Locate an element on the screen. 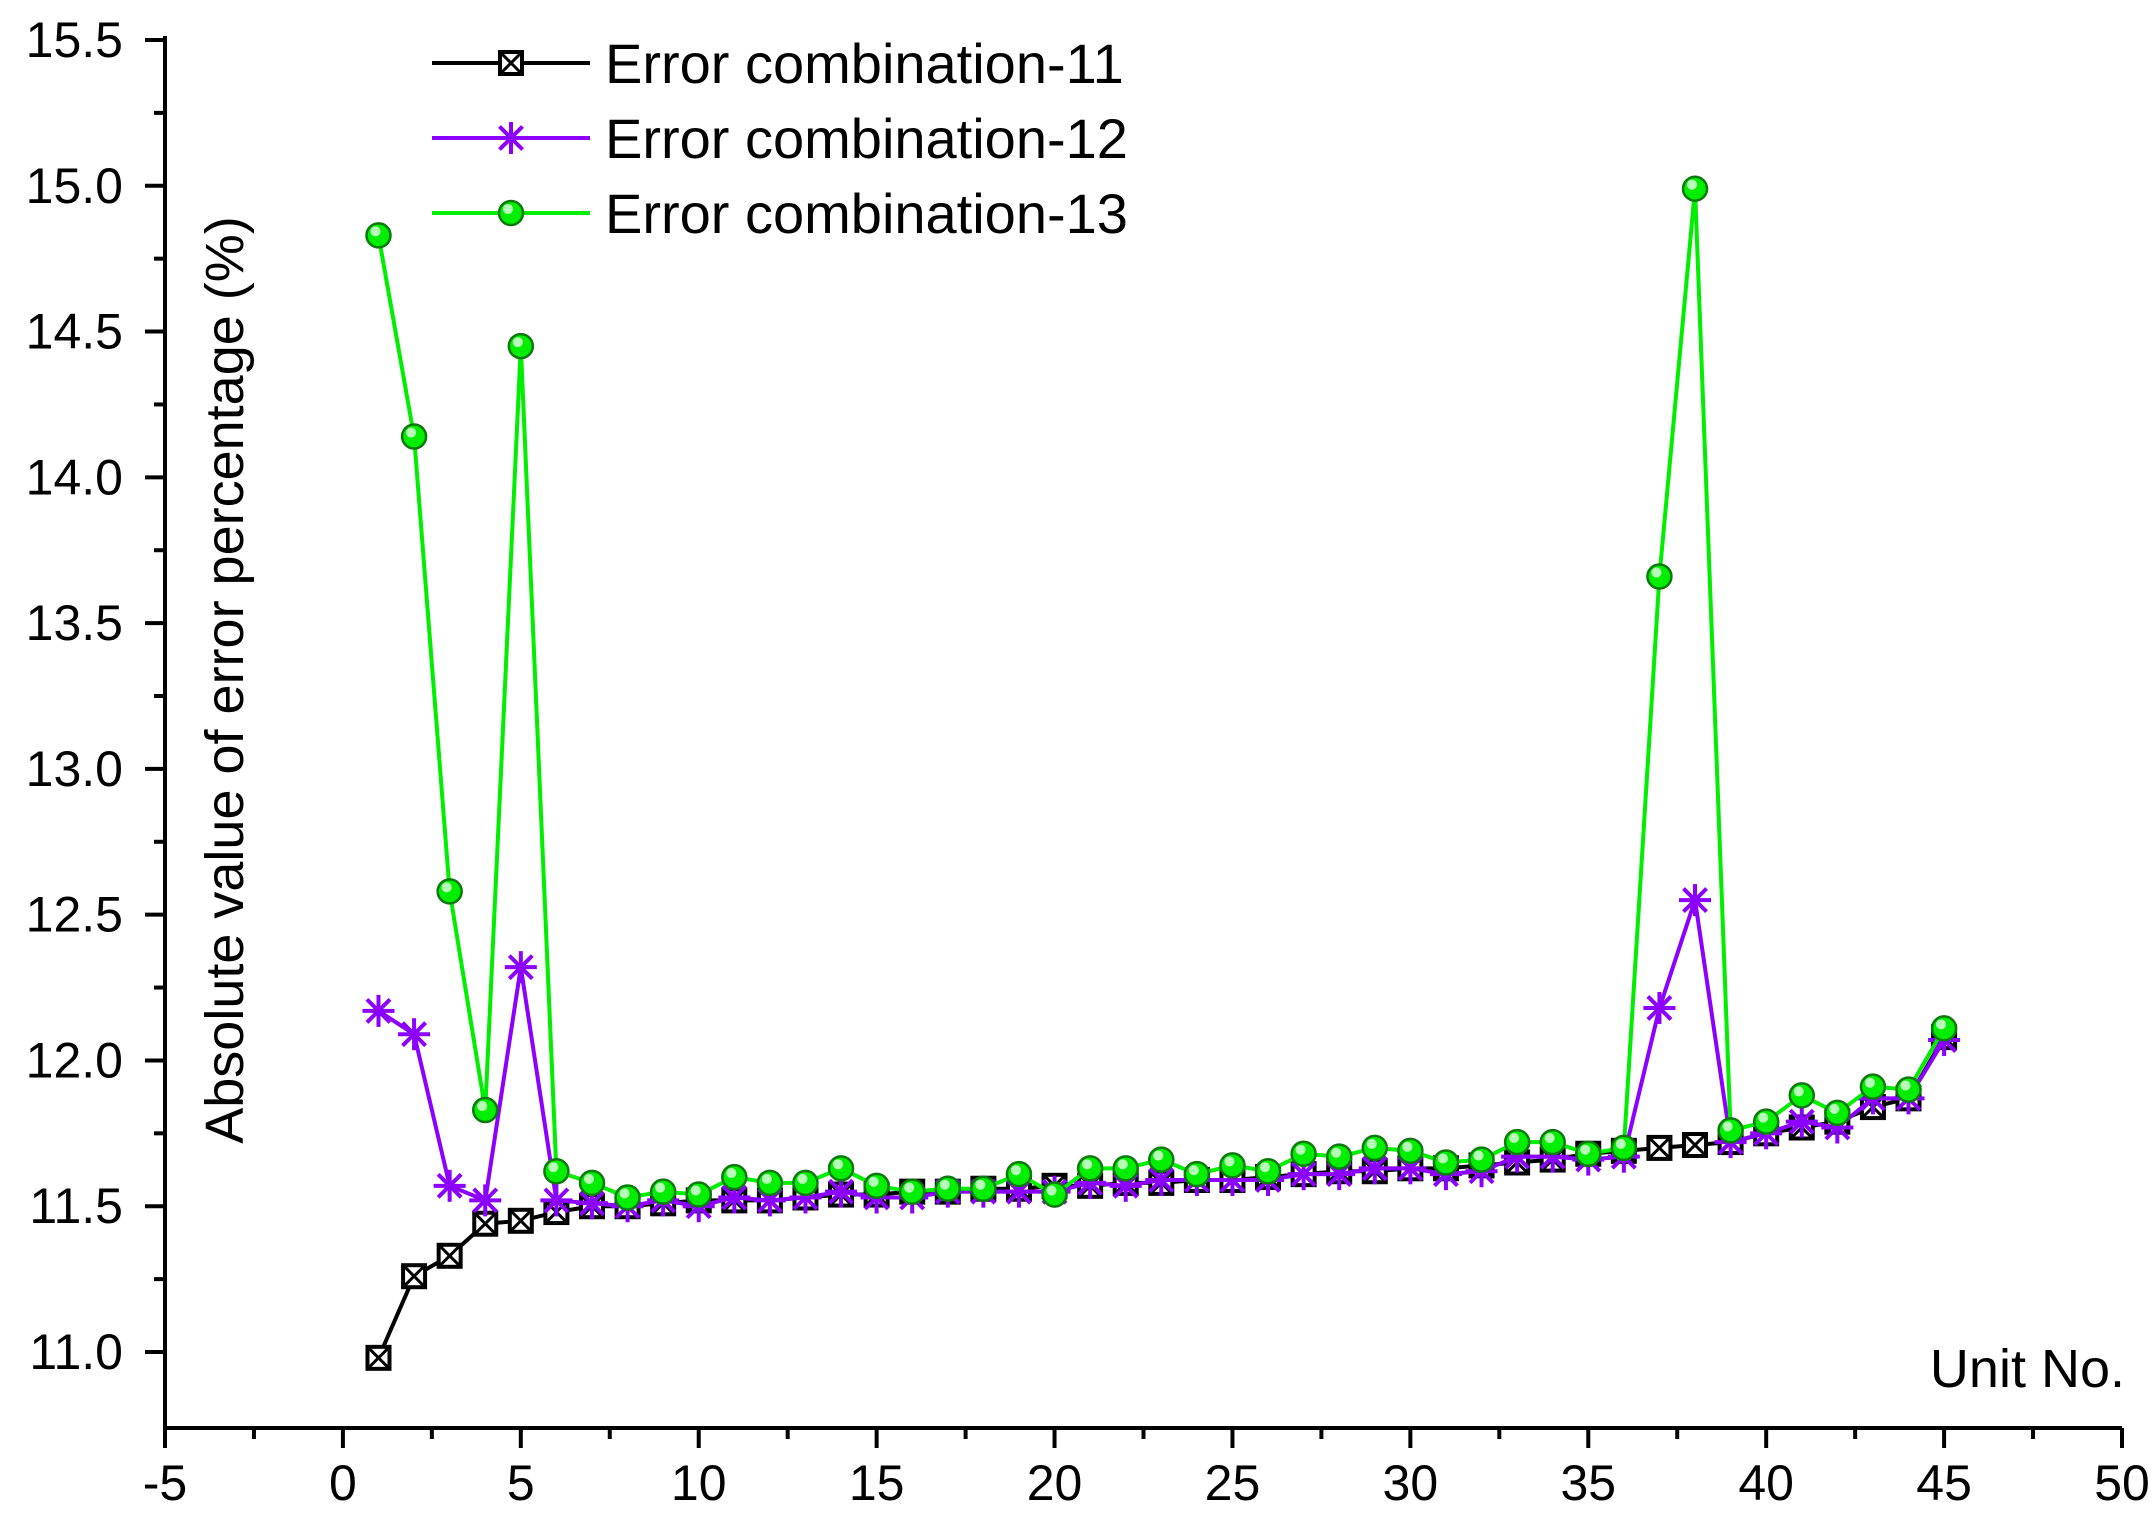 The width and height of the screenshot is (2156, 1538). y-tick-label: 13.5 is located at coordinates (74, 623).